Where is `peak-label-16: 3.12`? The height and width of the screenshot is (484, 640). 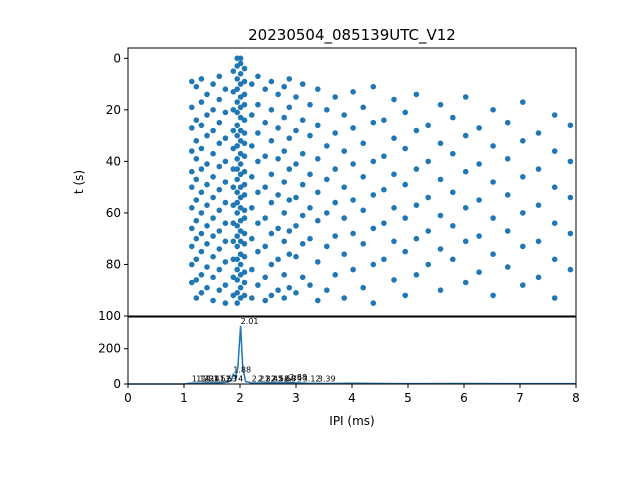 peak-label-16: 3.12 is located at coordinates (312, 379).